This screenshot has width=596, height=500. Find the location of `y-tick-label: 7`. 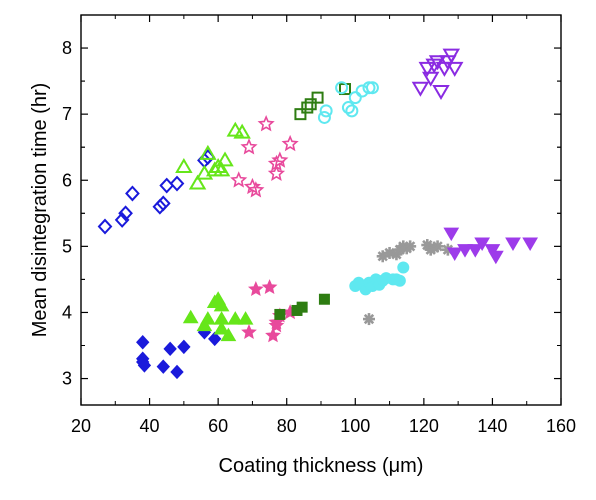

y-tick-label: 7 is located at coordinates (67, 114).